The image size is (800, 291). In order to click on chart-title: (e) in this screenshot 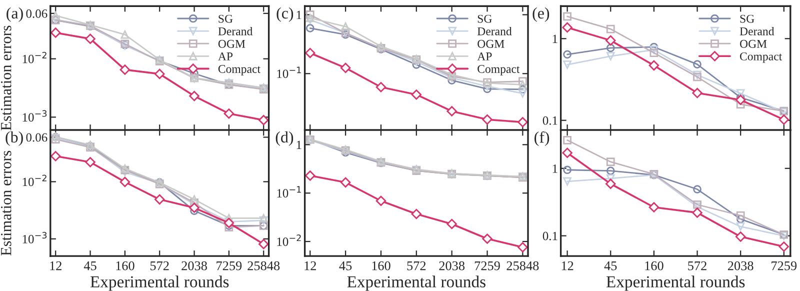, I will do `click(541, 14)`.